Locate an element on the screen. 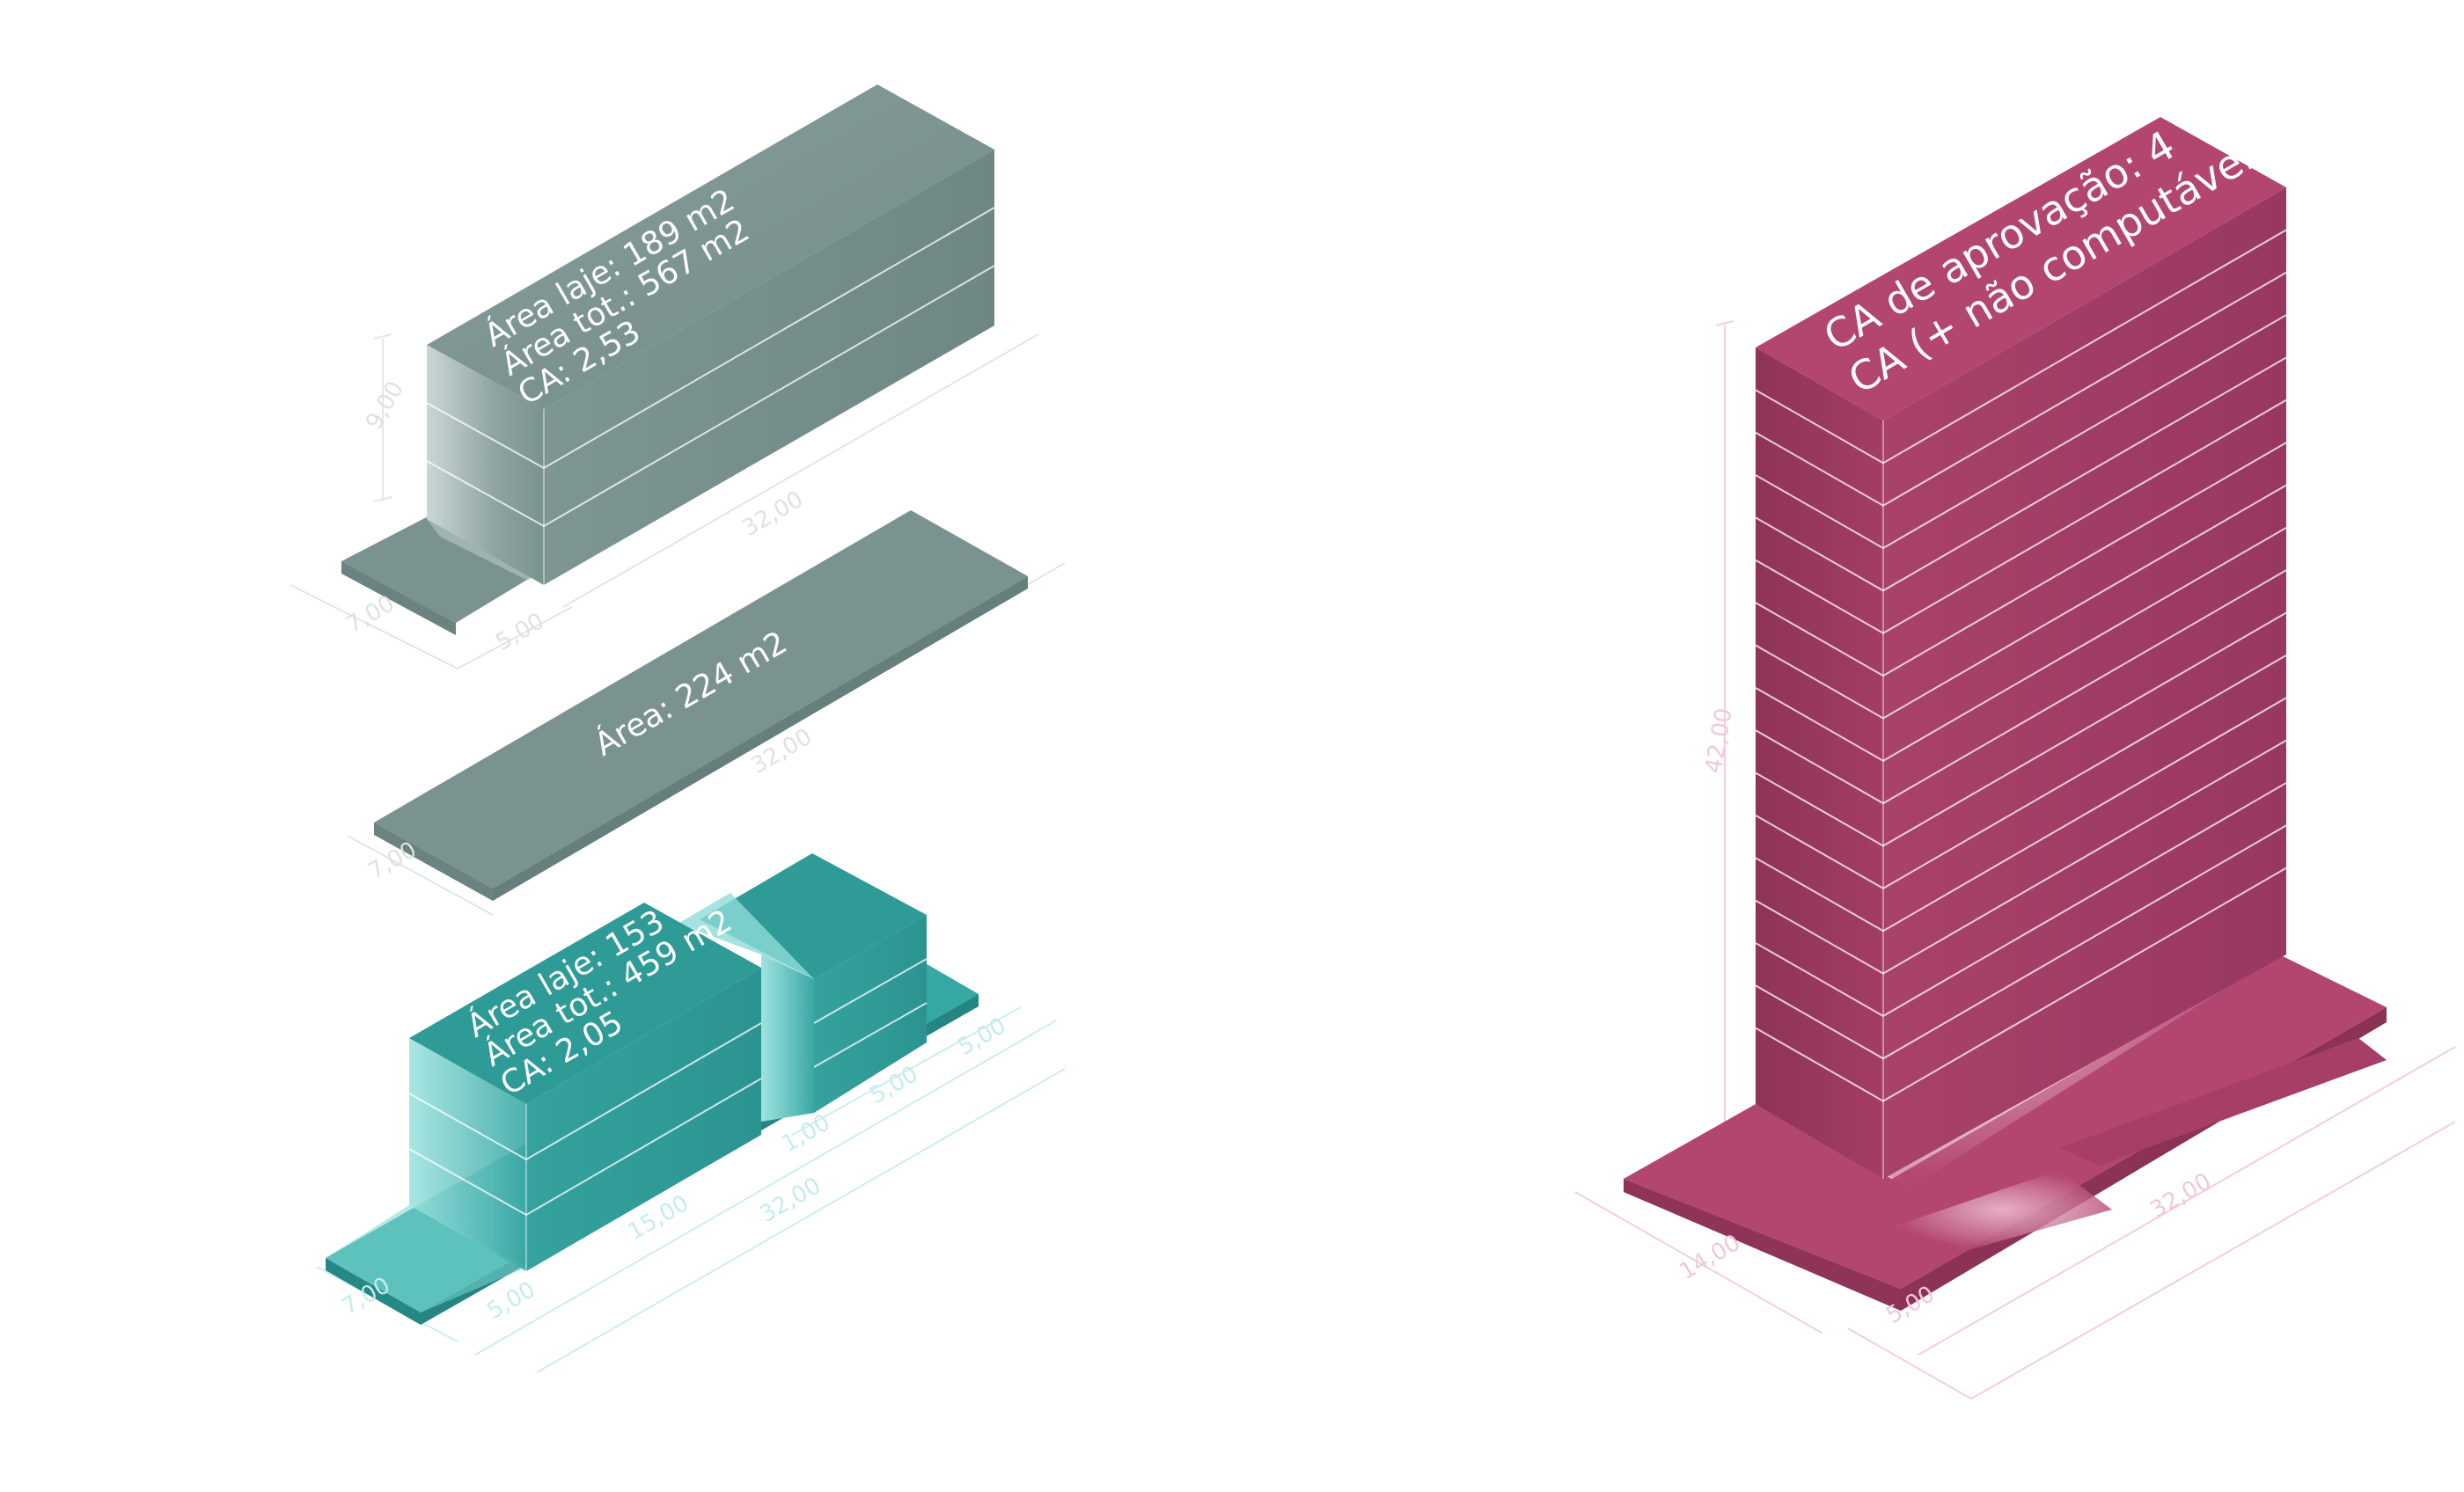 The width and height of the screenshot is (2464, 1492). pink-tower-base-front is located at coordinates (1763, 1245).